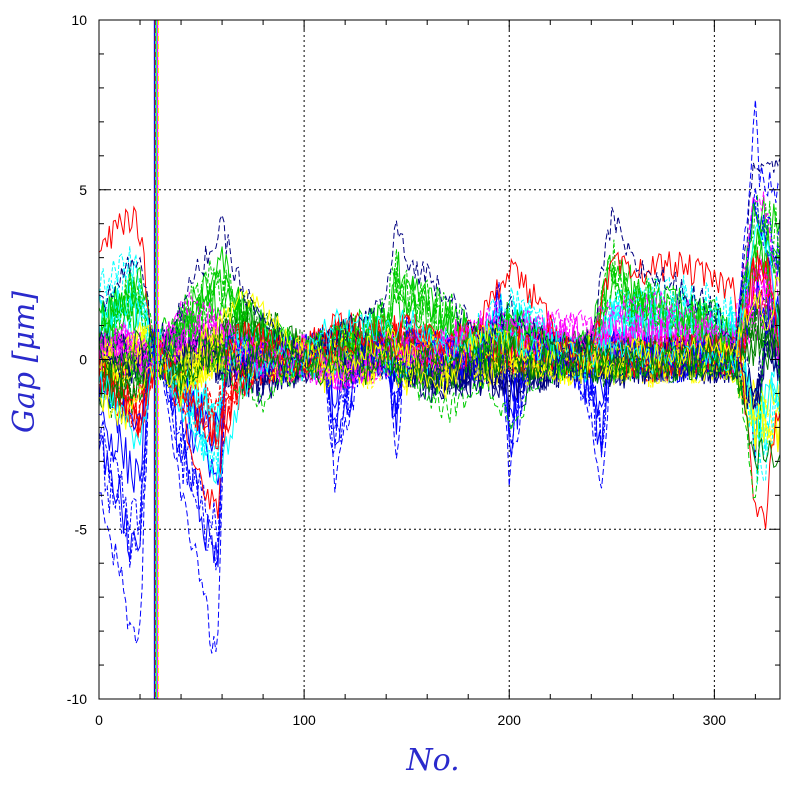 This screenshot has height=802, width=797. I want to click on series-line, so click(439, 328).